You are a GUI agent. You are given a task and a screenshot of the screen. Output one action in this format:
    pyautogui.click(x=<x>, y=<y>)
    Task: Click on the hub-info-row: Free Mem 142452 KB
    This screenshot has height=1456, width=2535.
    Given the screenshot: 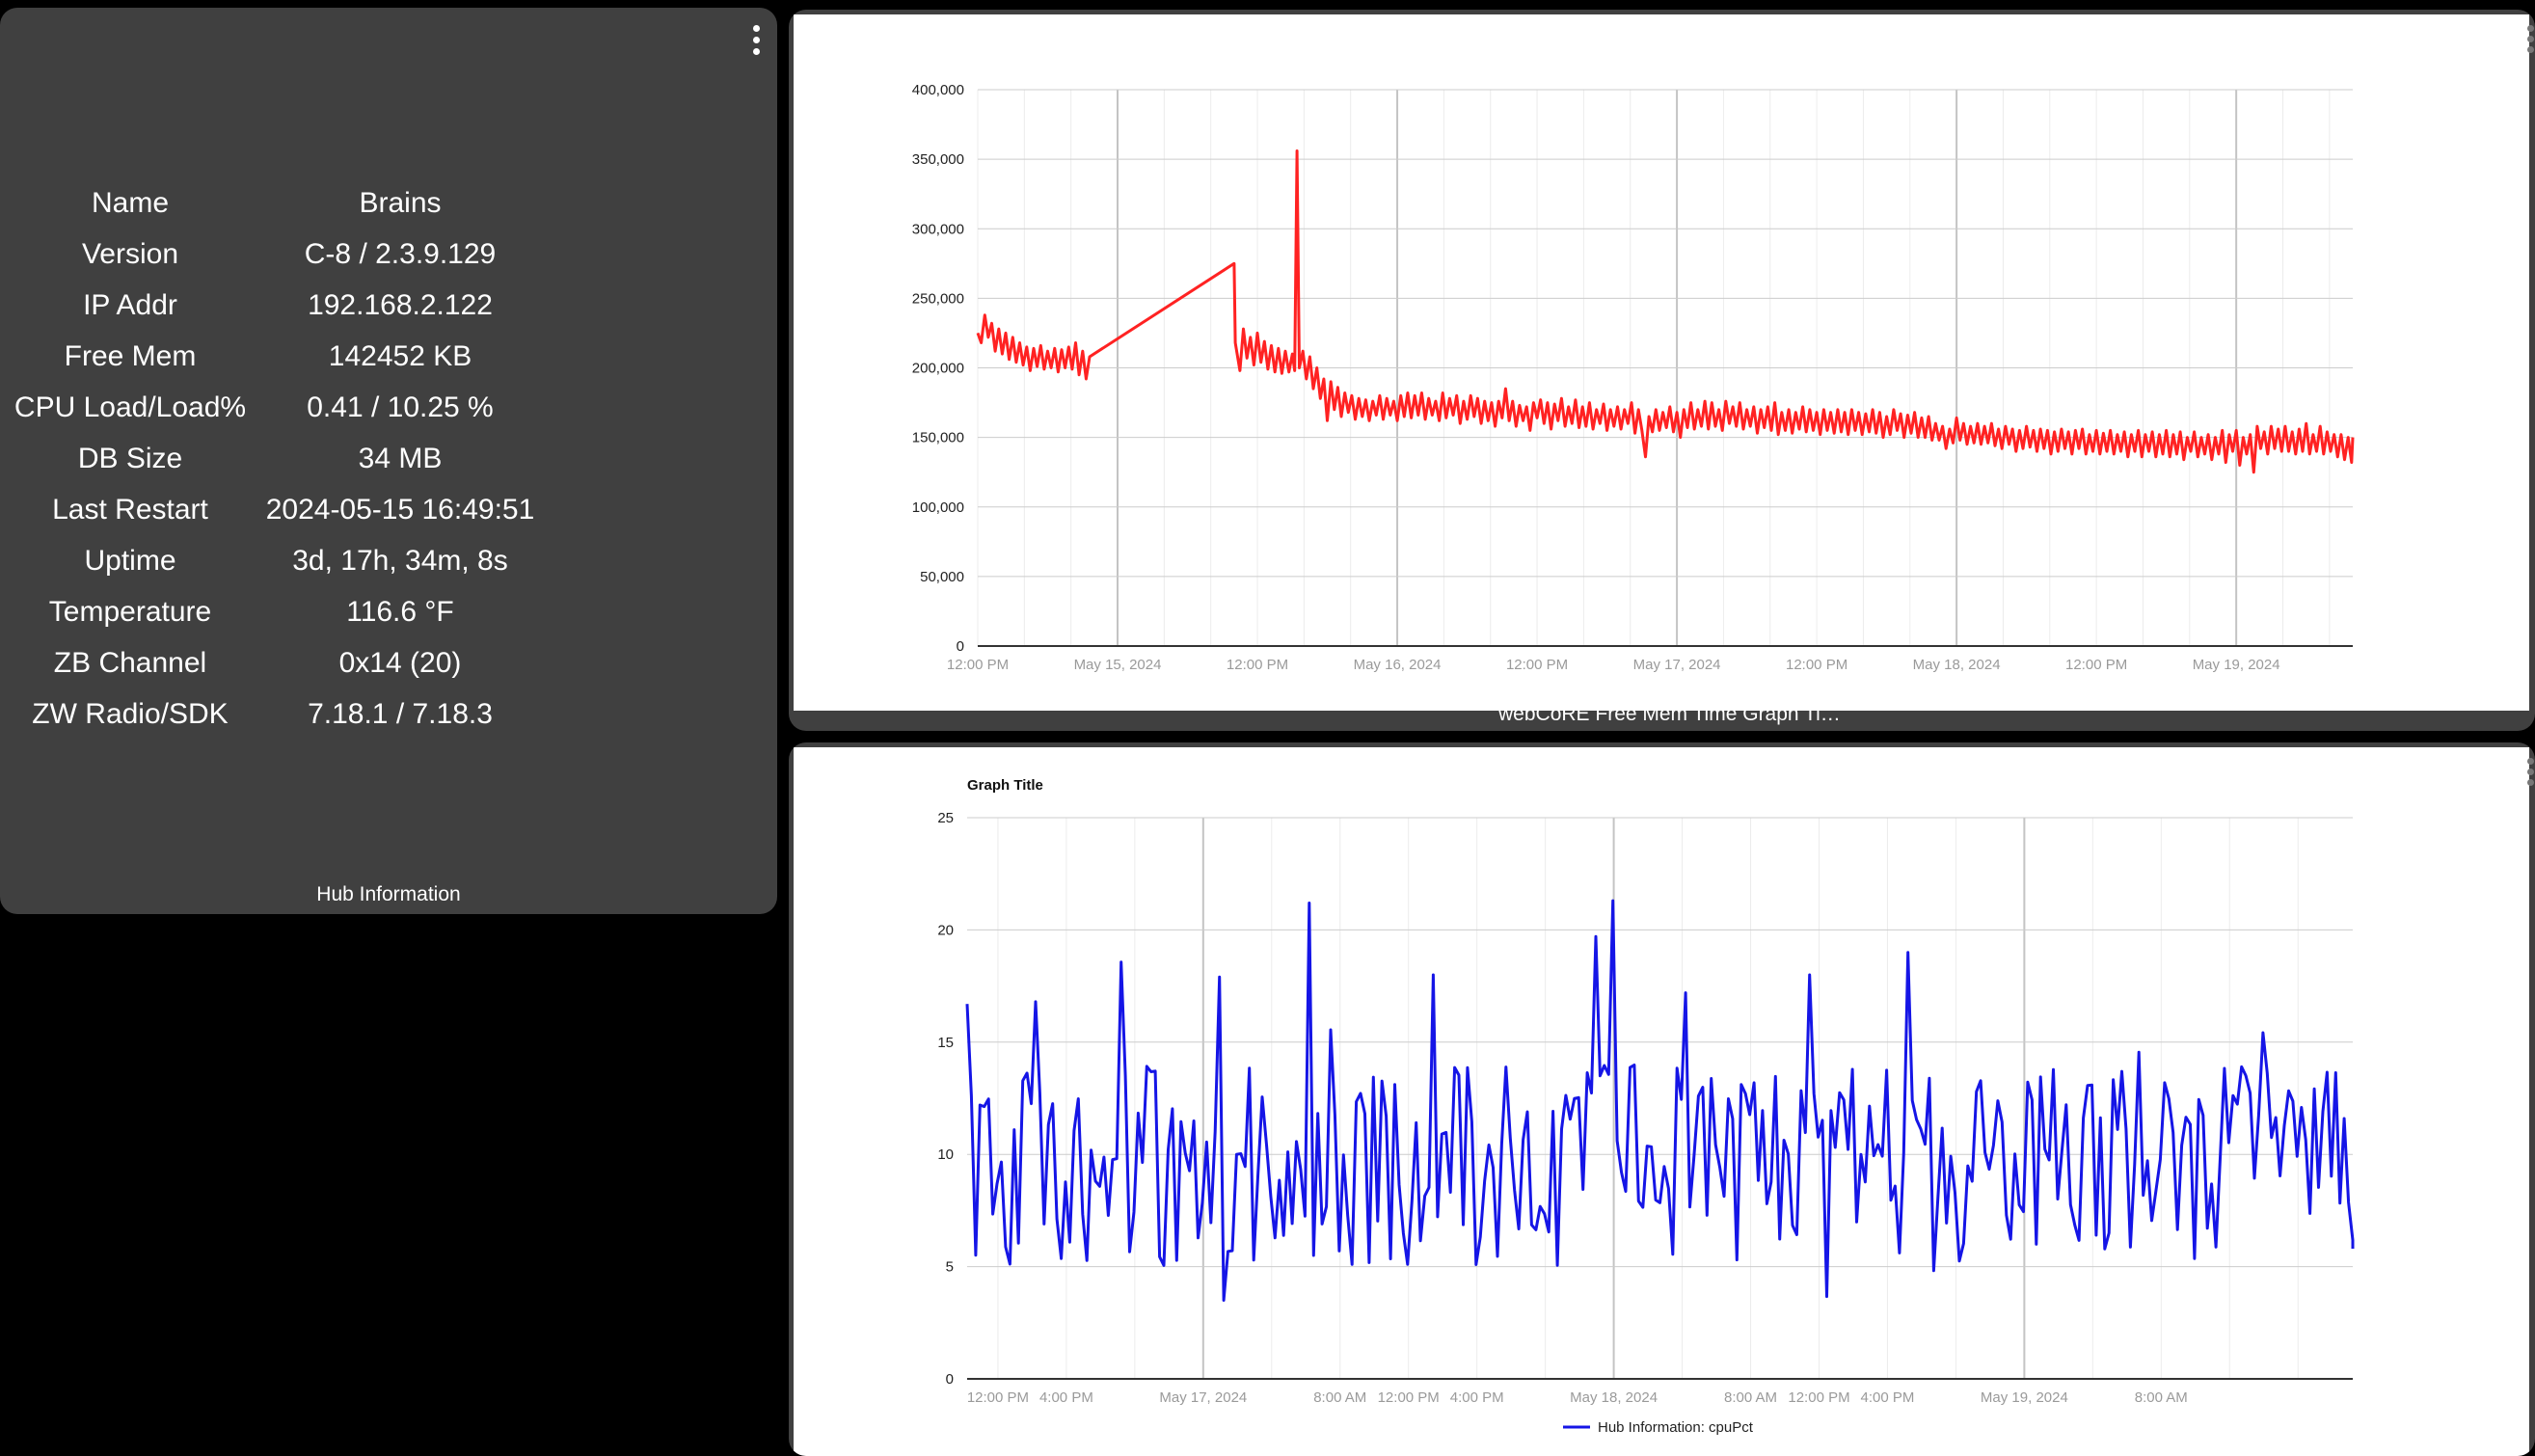 What is the action you would take?
    pyautogui.click(x=270, y=356)
    